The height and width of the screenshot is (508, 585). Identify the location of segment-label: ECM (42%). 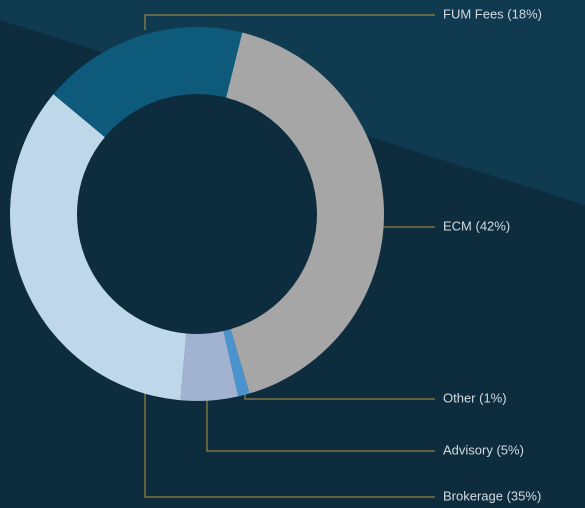
(476, 225).